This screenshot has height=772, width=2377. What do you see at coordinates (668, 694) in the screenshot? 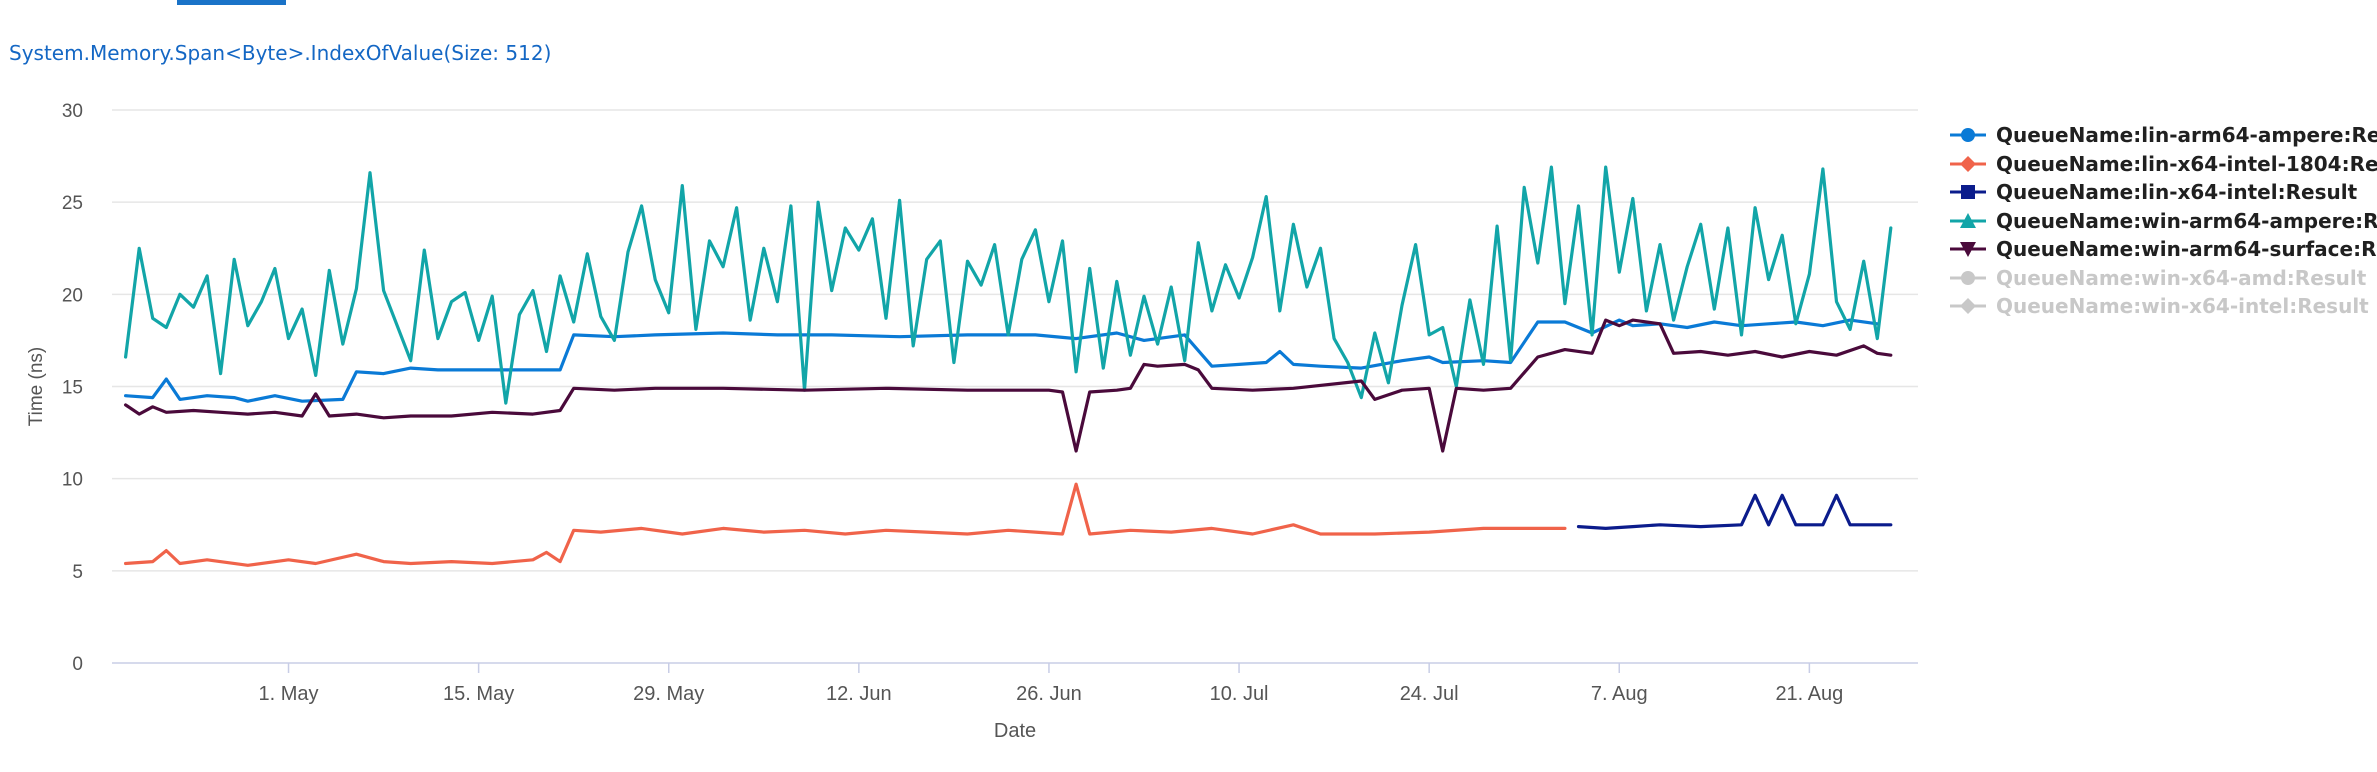
I see `x-tick-label: 29. May` at bounding box center [668, 694].